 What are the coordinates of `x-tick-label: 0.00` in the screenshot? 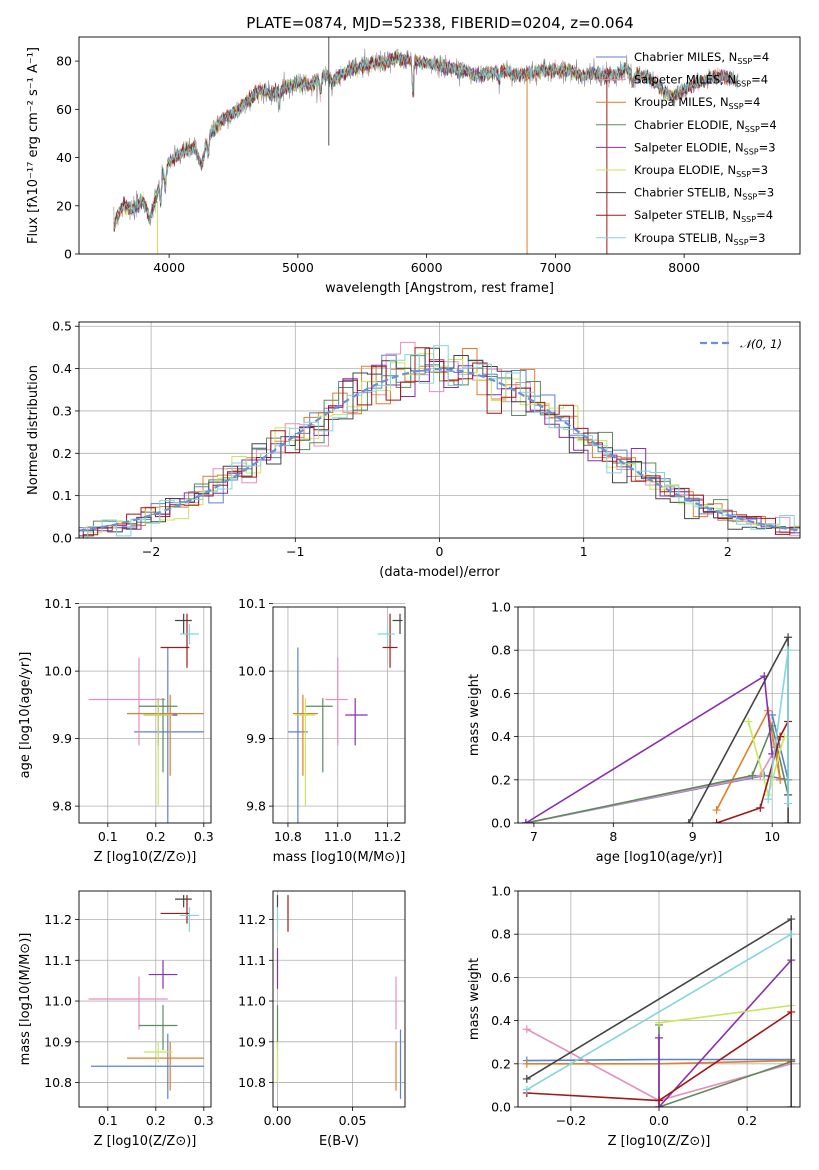 It's located at (278, 1120).